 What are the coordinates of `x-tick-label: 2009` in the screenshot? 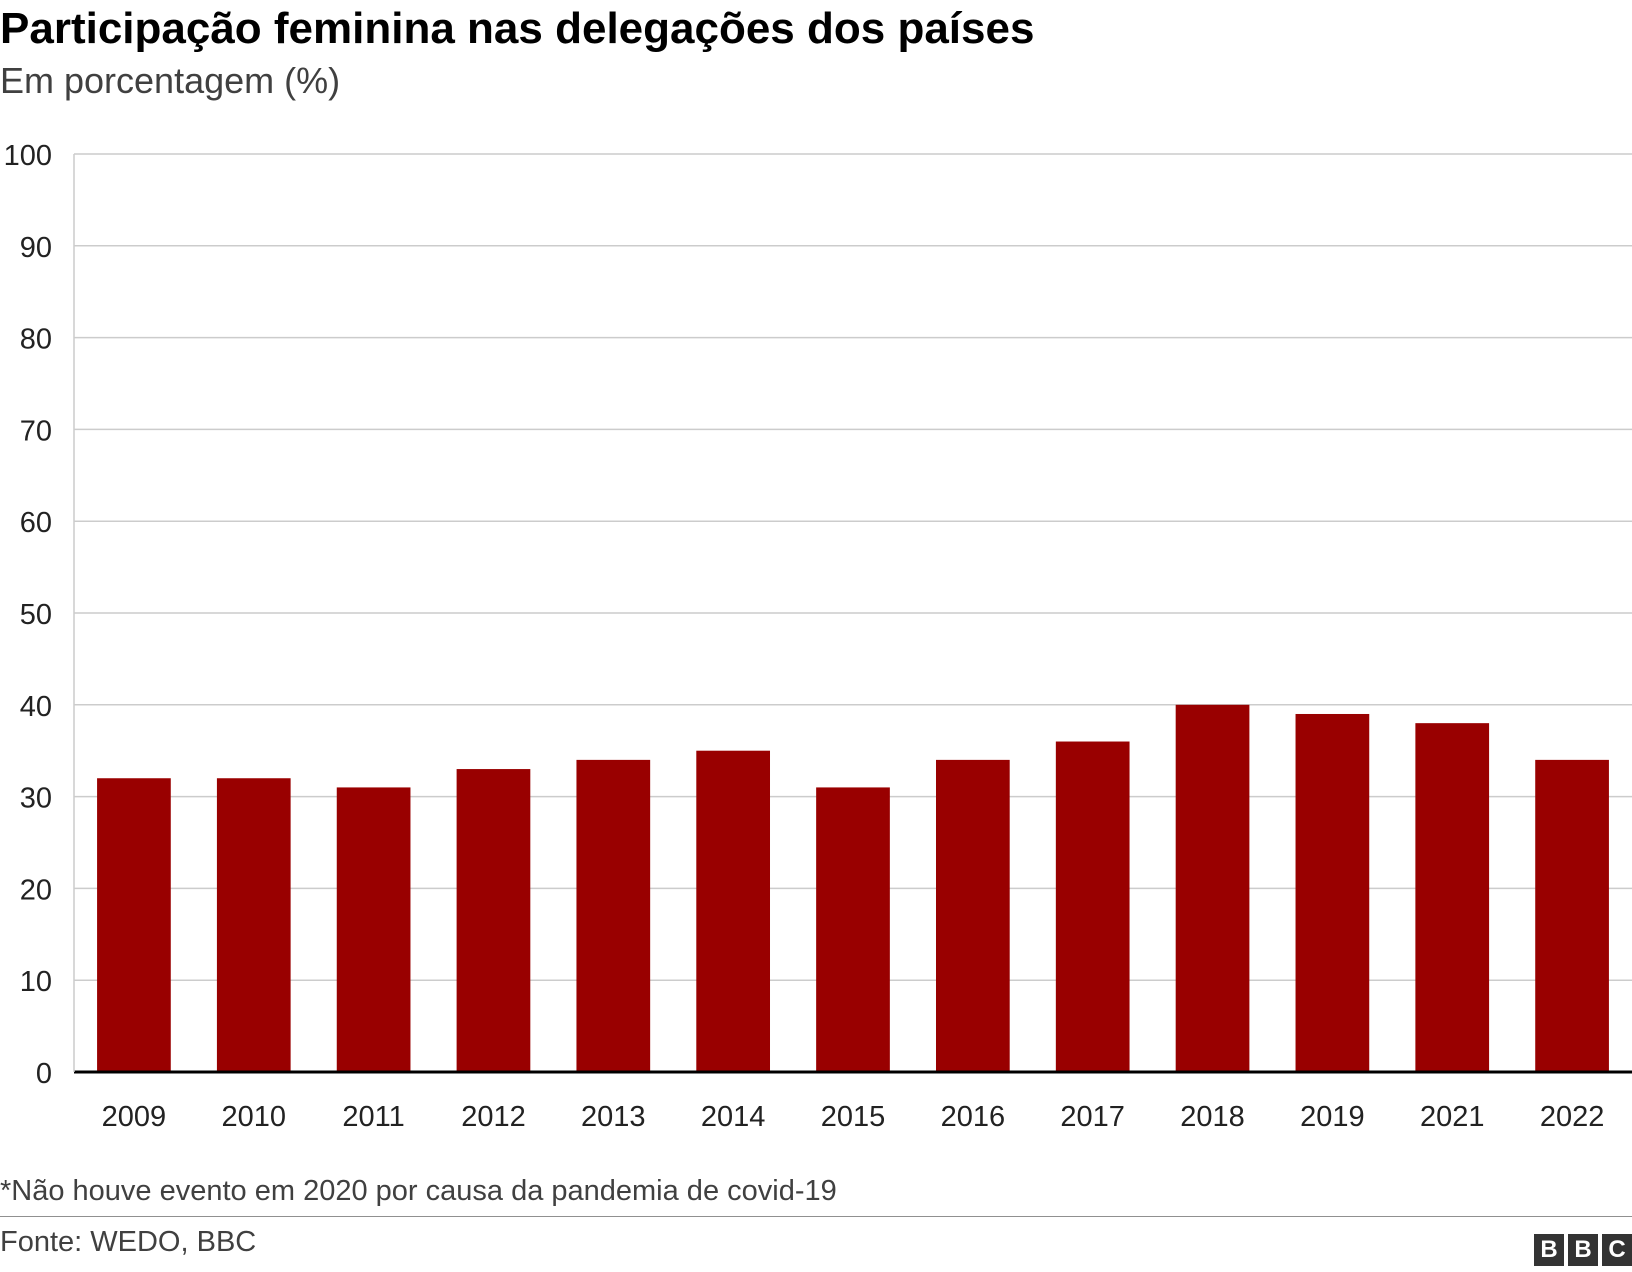 It's located at (134, 1117).